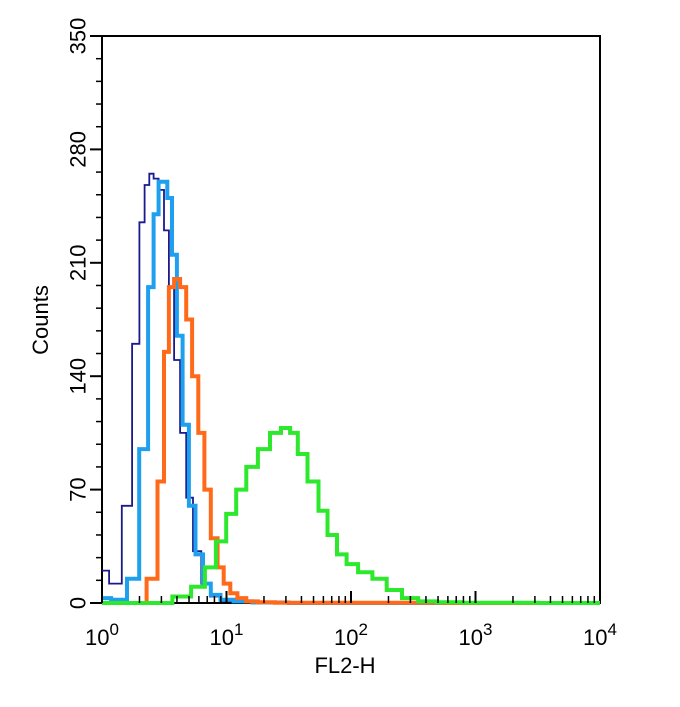 The width and height of the screenshot is (680, 707). I want to click on x-tick-label: 10¹, so click(227, 635).